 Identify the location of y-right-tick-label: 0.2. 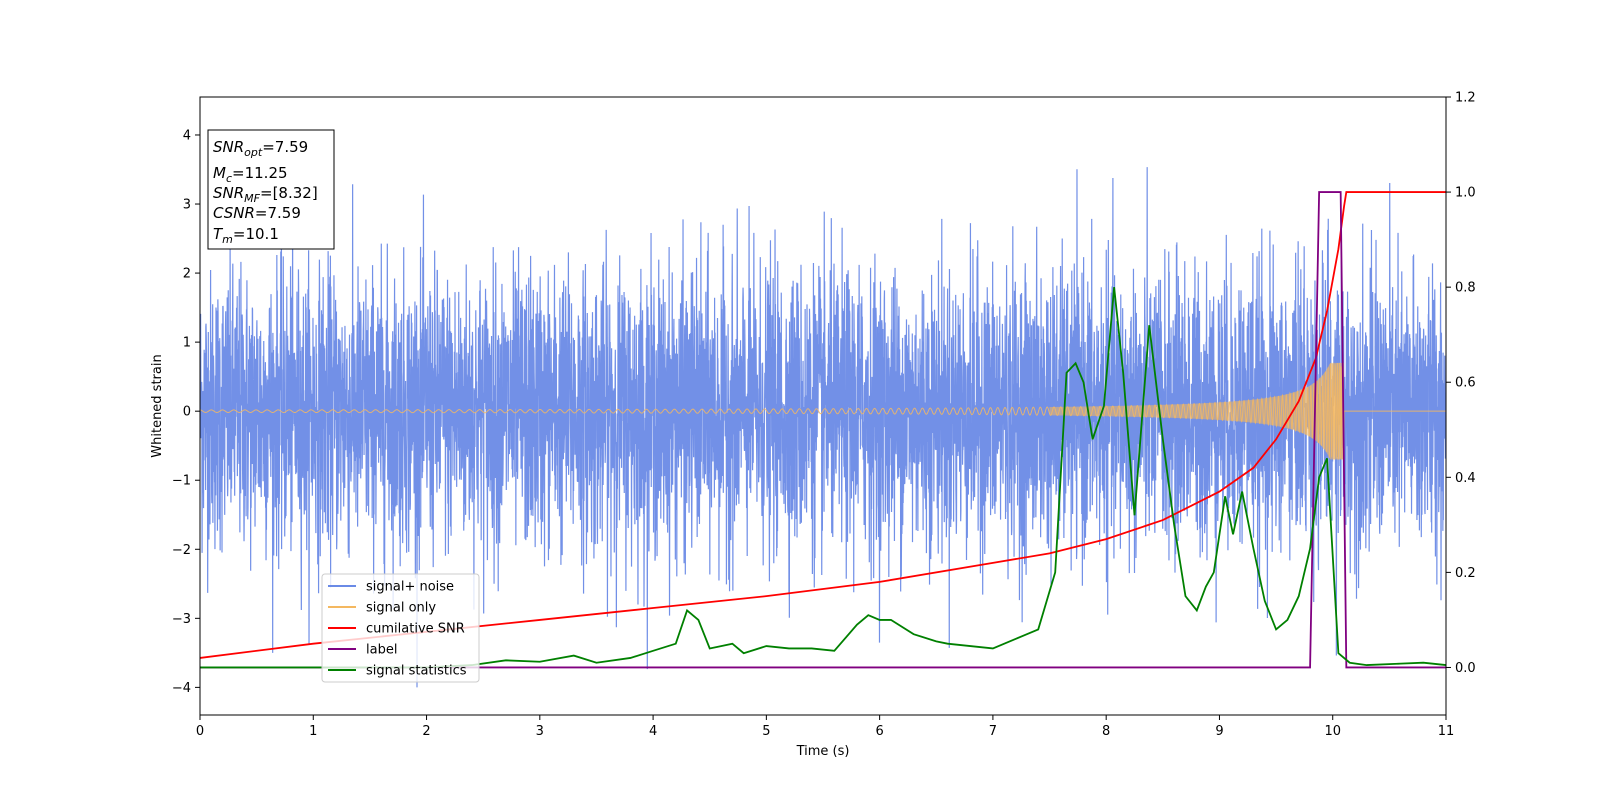
(1465, 573).